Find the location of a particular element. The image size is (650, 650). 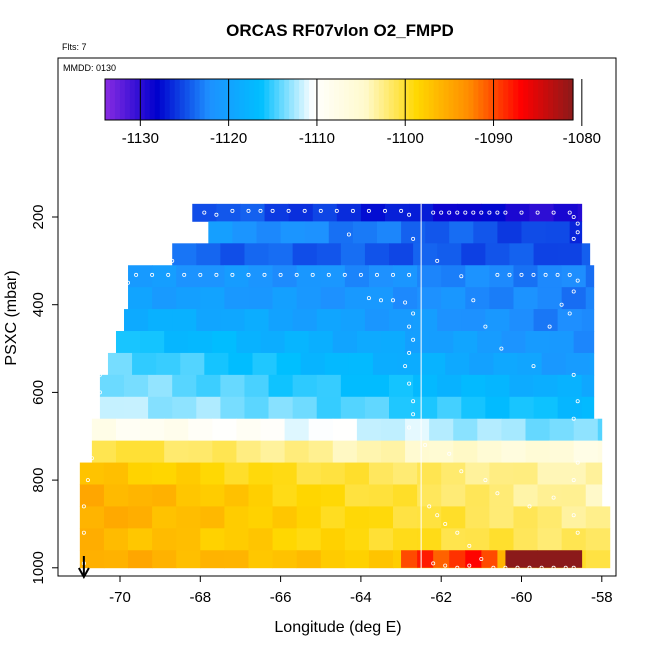

y-axis-label: PSXC (mbar) is located at coordinates (11, 317).